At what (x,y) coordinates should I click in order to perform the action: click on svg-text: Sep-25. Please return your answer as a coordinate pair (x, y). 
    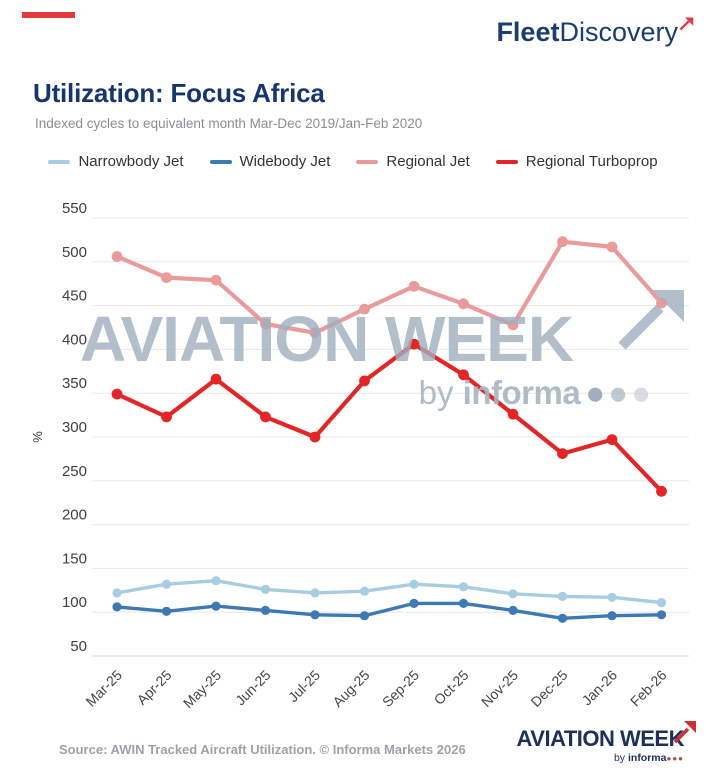
    Looking at the image, I should click on (400, 688).